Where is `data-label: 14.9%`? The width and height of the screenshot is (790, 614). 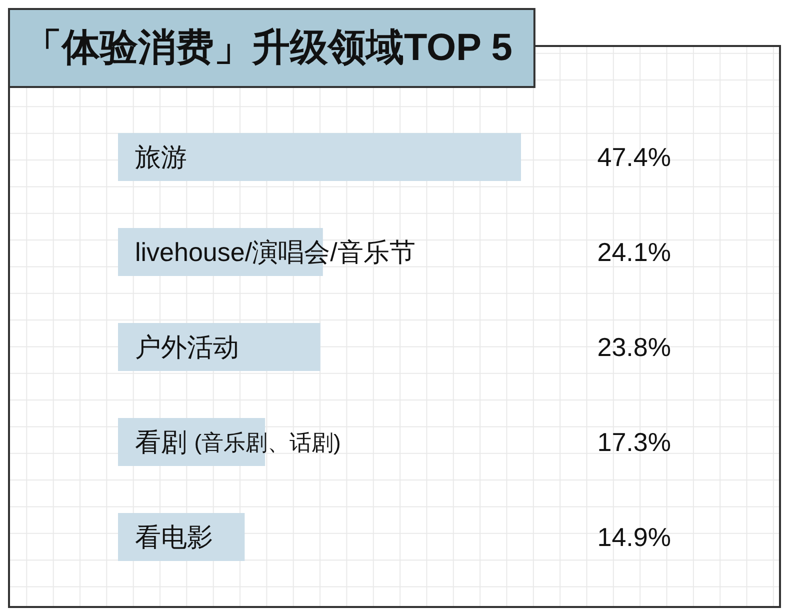 data-label: 14.9% is located at coordinates (634, 537).